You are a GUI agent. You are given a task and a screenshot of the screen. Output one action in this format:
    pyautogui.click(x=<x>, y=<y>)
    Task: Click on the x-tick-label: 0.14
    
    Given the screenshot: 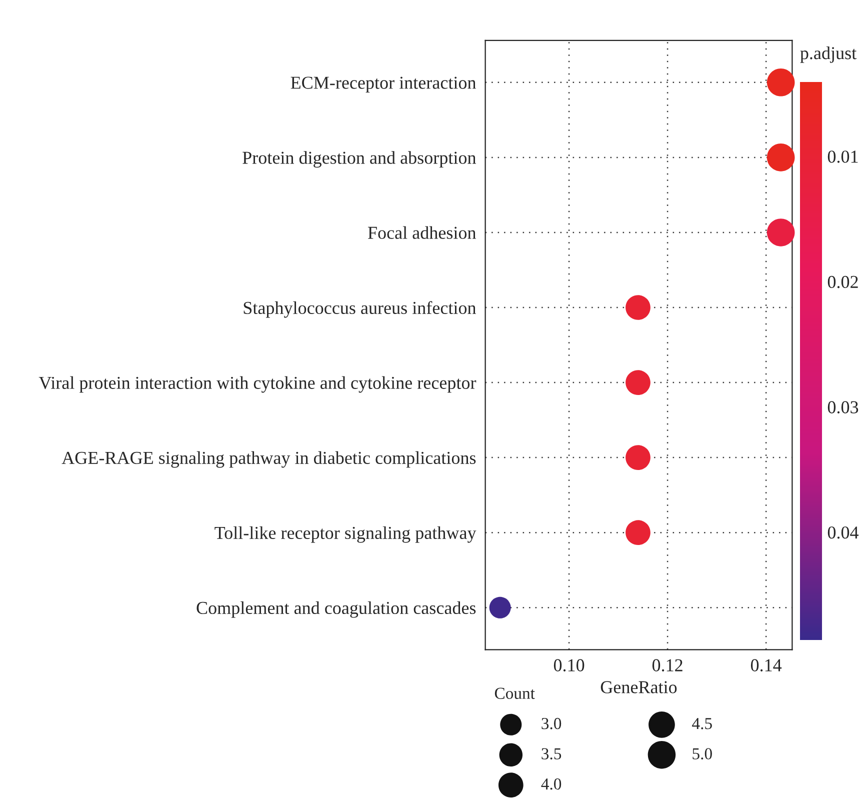 What is the action you would take?
    pyautogui.click(x=766, y=665)
    